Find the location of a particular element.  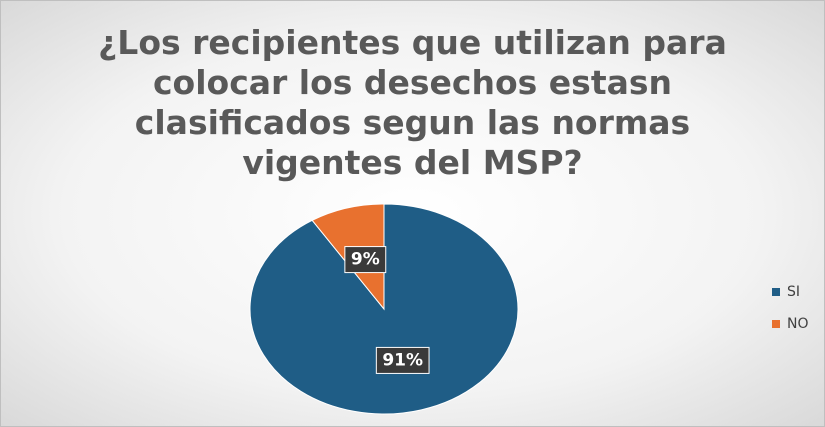

data-label-text: 91% is located at coordinates (402, 360).